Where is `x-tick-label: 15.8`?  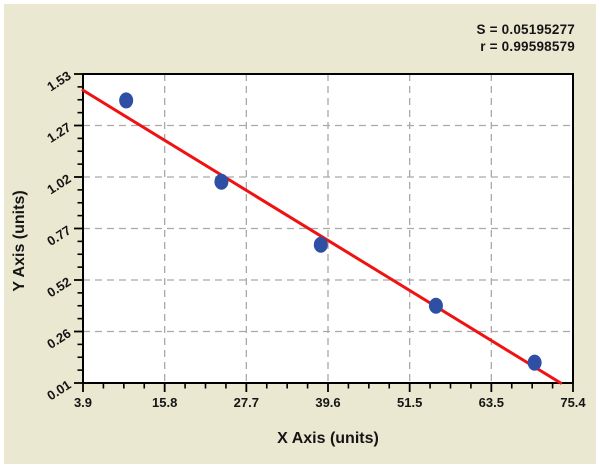 x-tick-label: 15.8 is located at coordinates (164, 402).